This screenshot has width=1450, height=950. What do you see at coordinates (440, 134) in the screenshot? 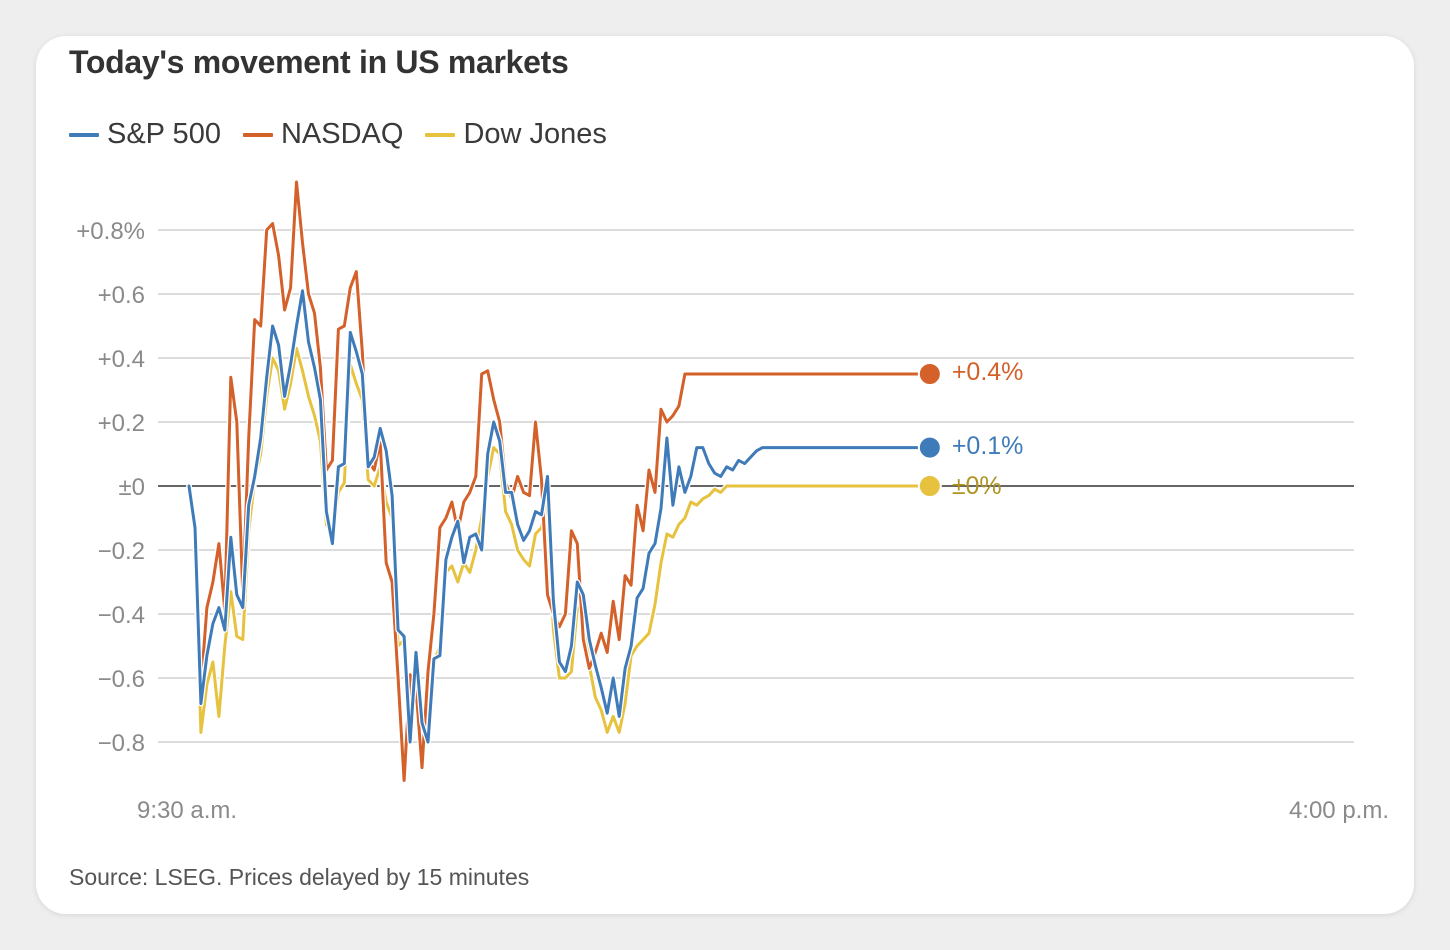
I see `legend-swatch-dow` at bounding box center [440, 134].